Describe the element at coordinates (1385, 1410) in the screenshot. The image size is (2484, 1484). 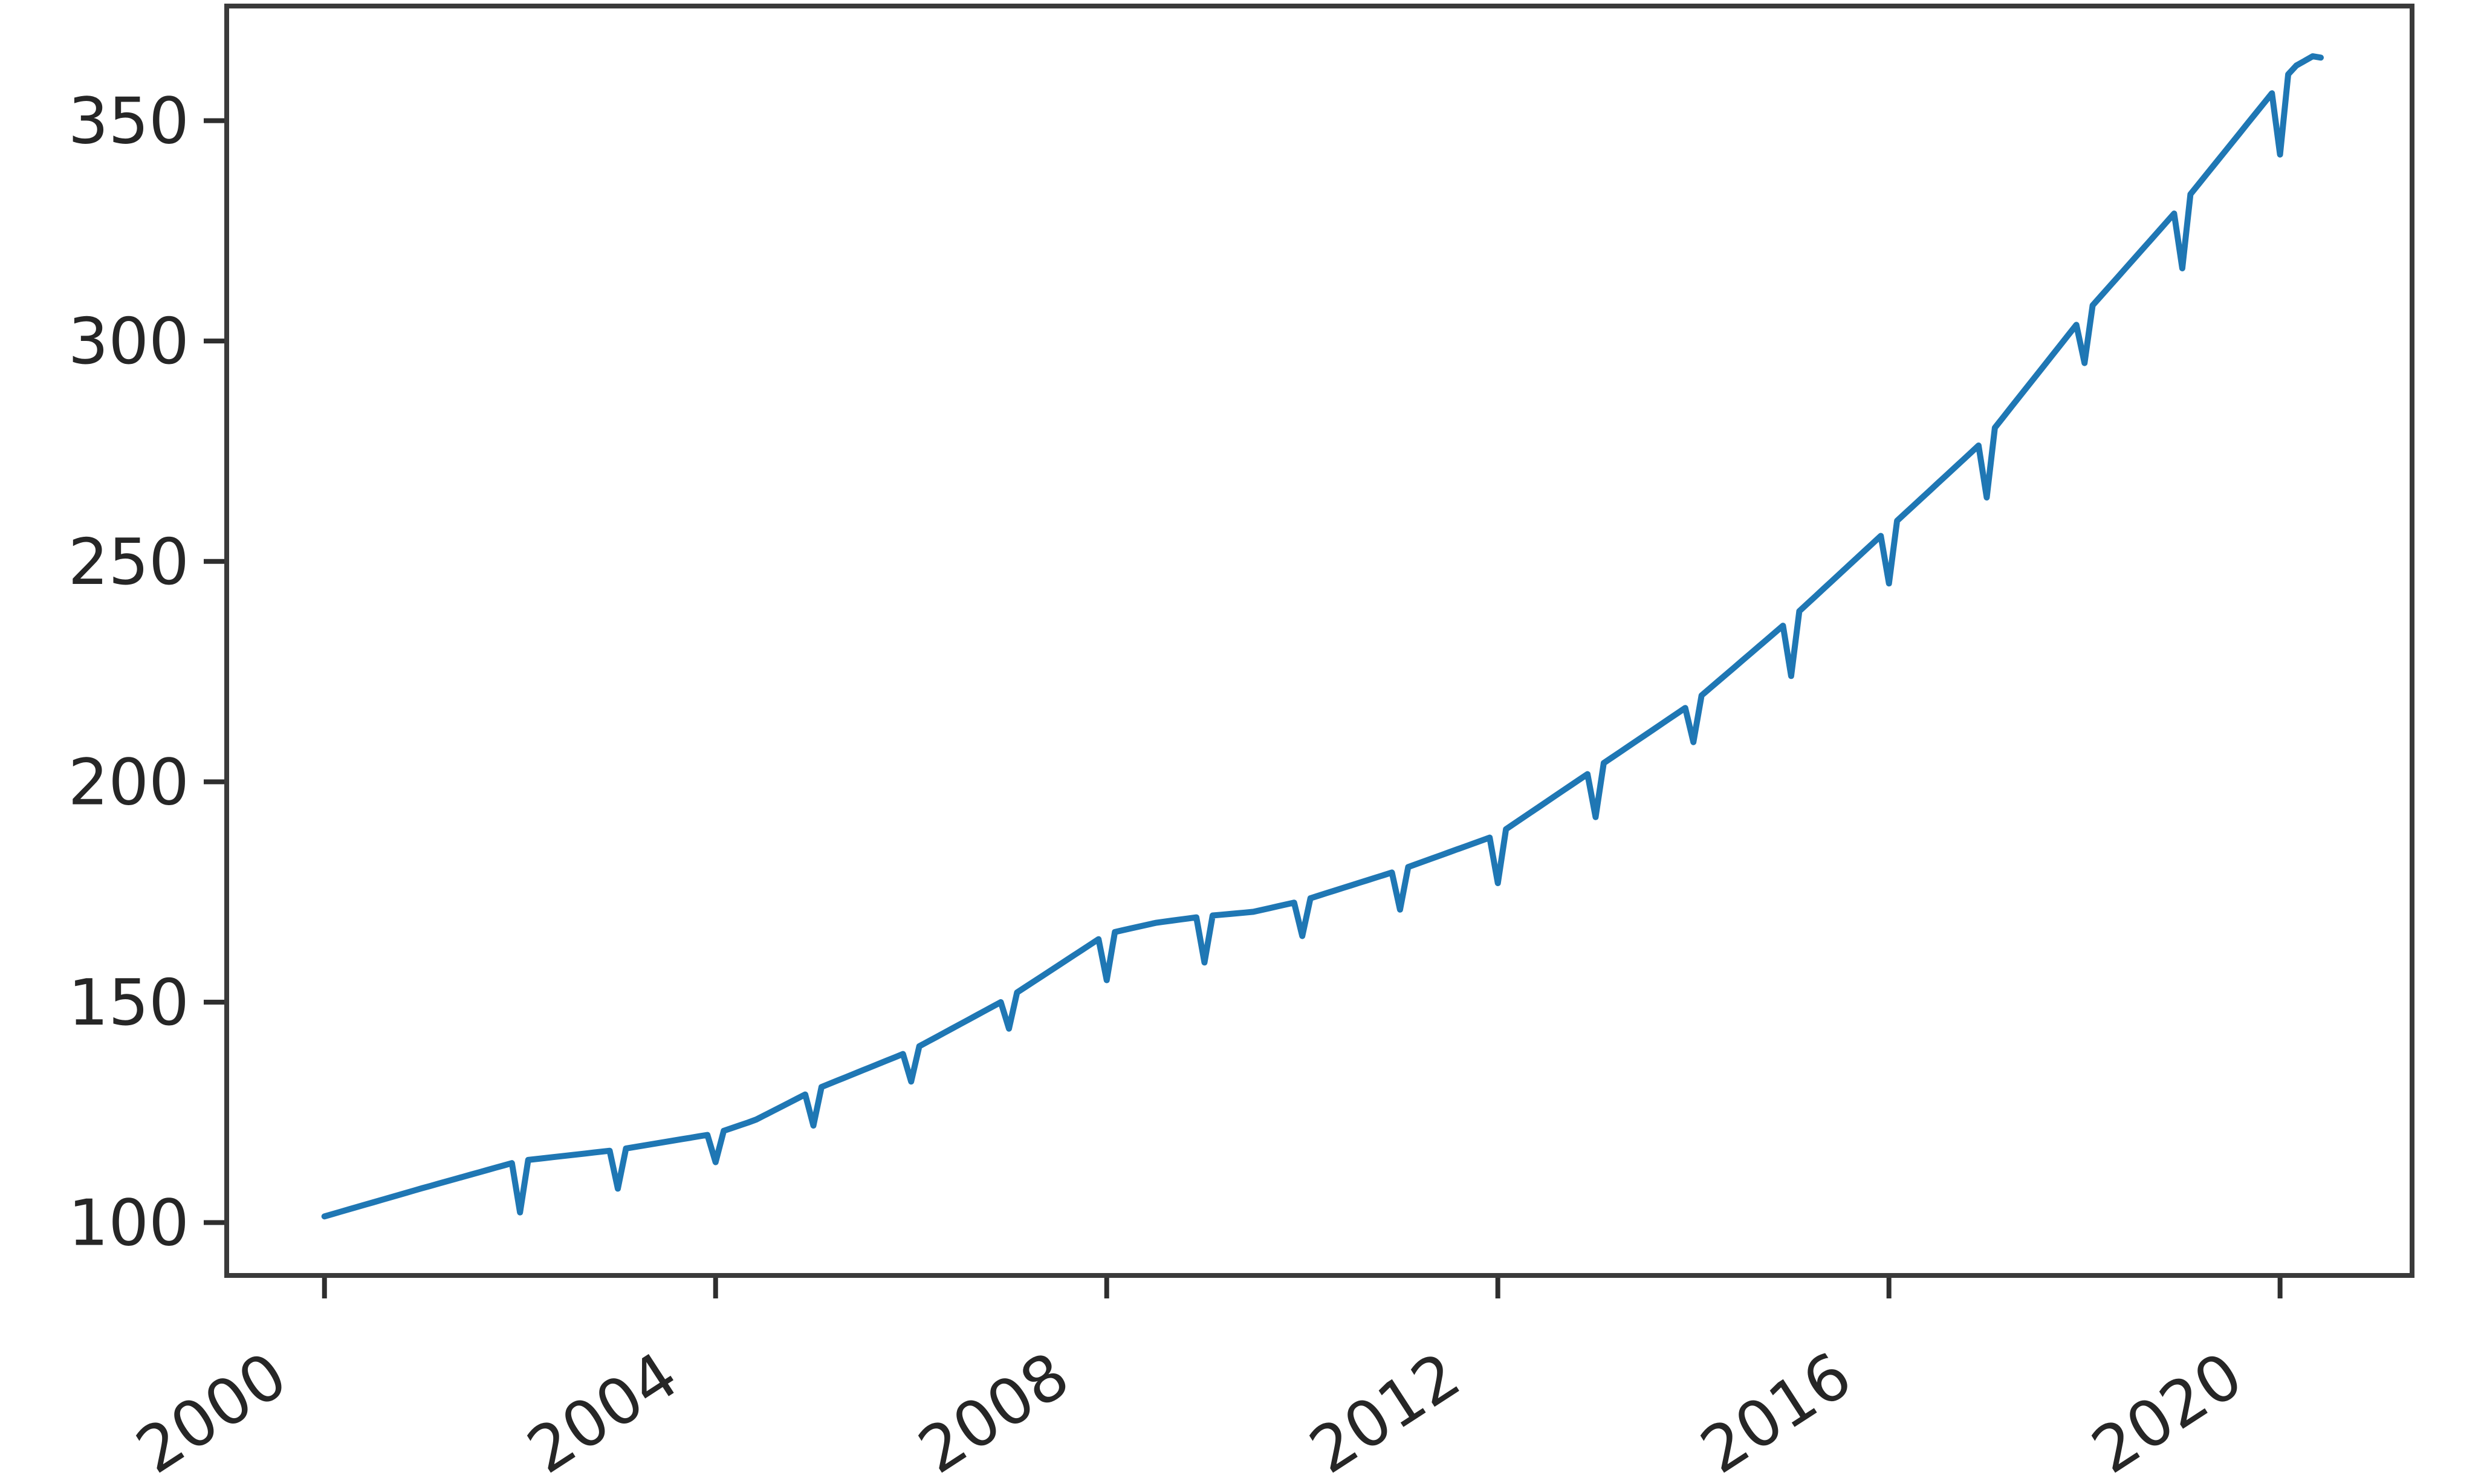
I see `x-tick-label: 2012` at that location.